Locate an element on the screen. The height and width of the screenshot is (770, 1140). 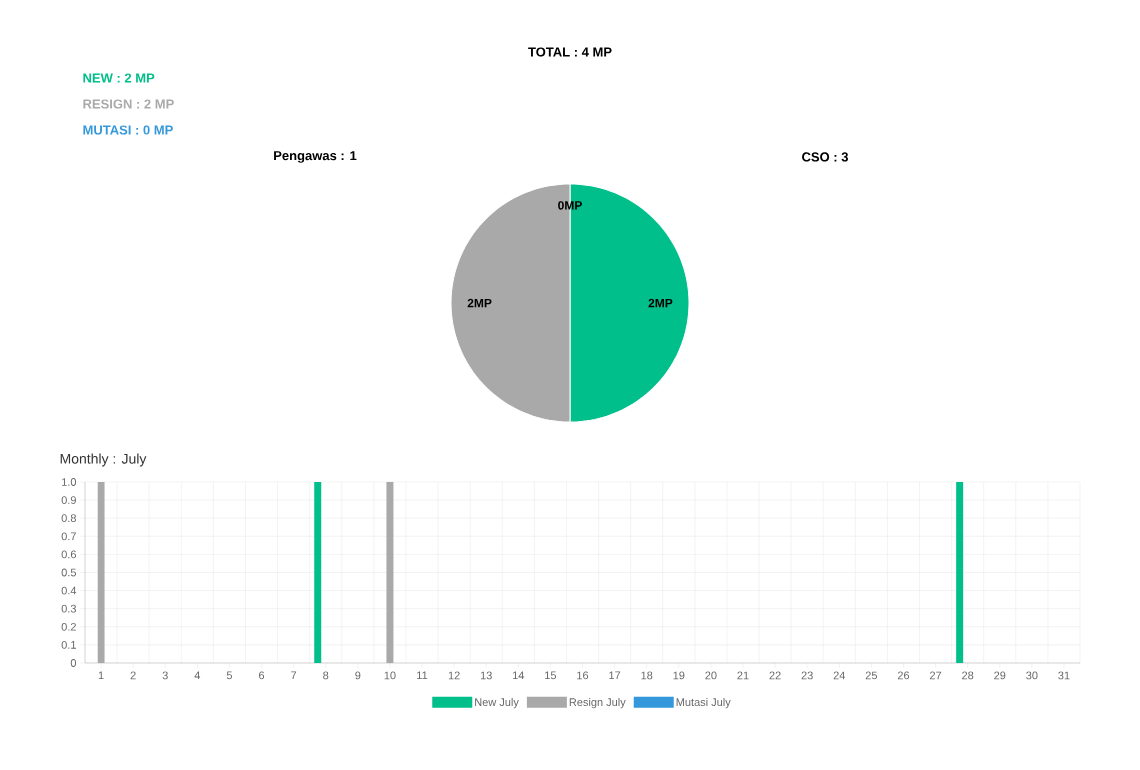
x-tick-label: 8 is located at coordinates (326, 675).